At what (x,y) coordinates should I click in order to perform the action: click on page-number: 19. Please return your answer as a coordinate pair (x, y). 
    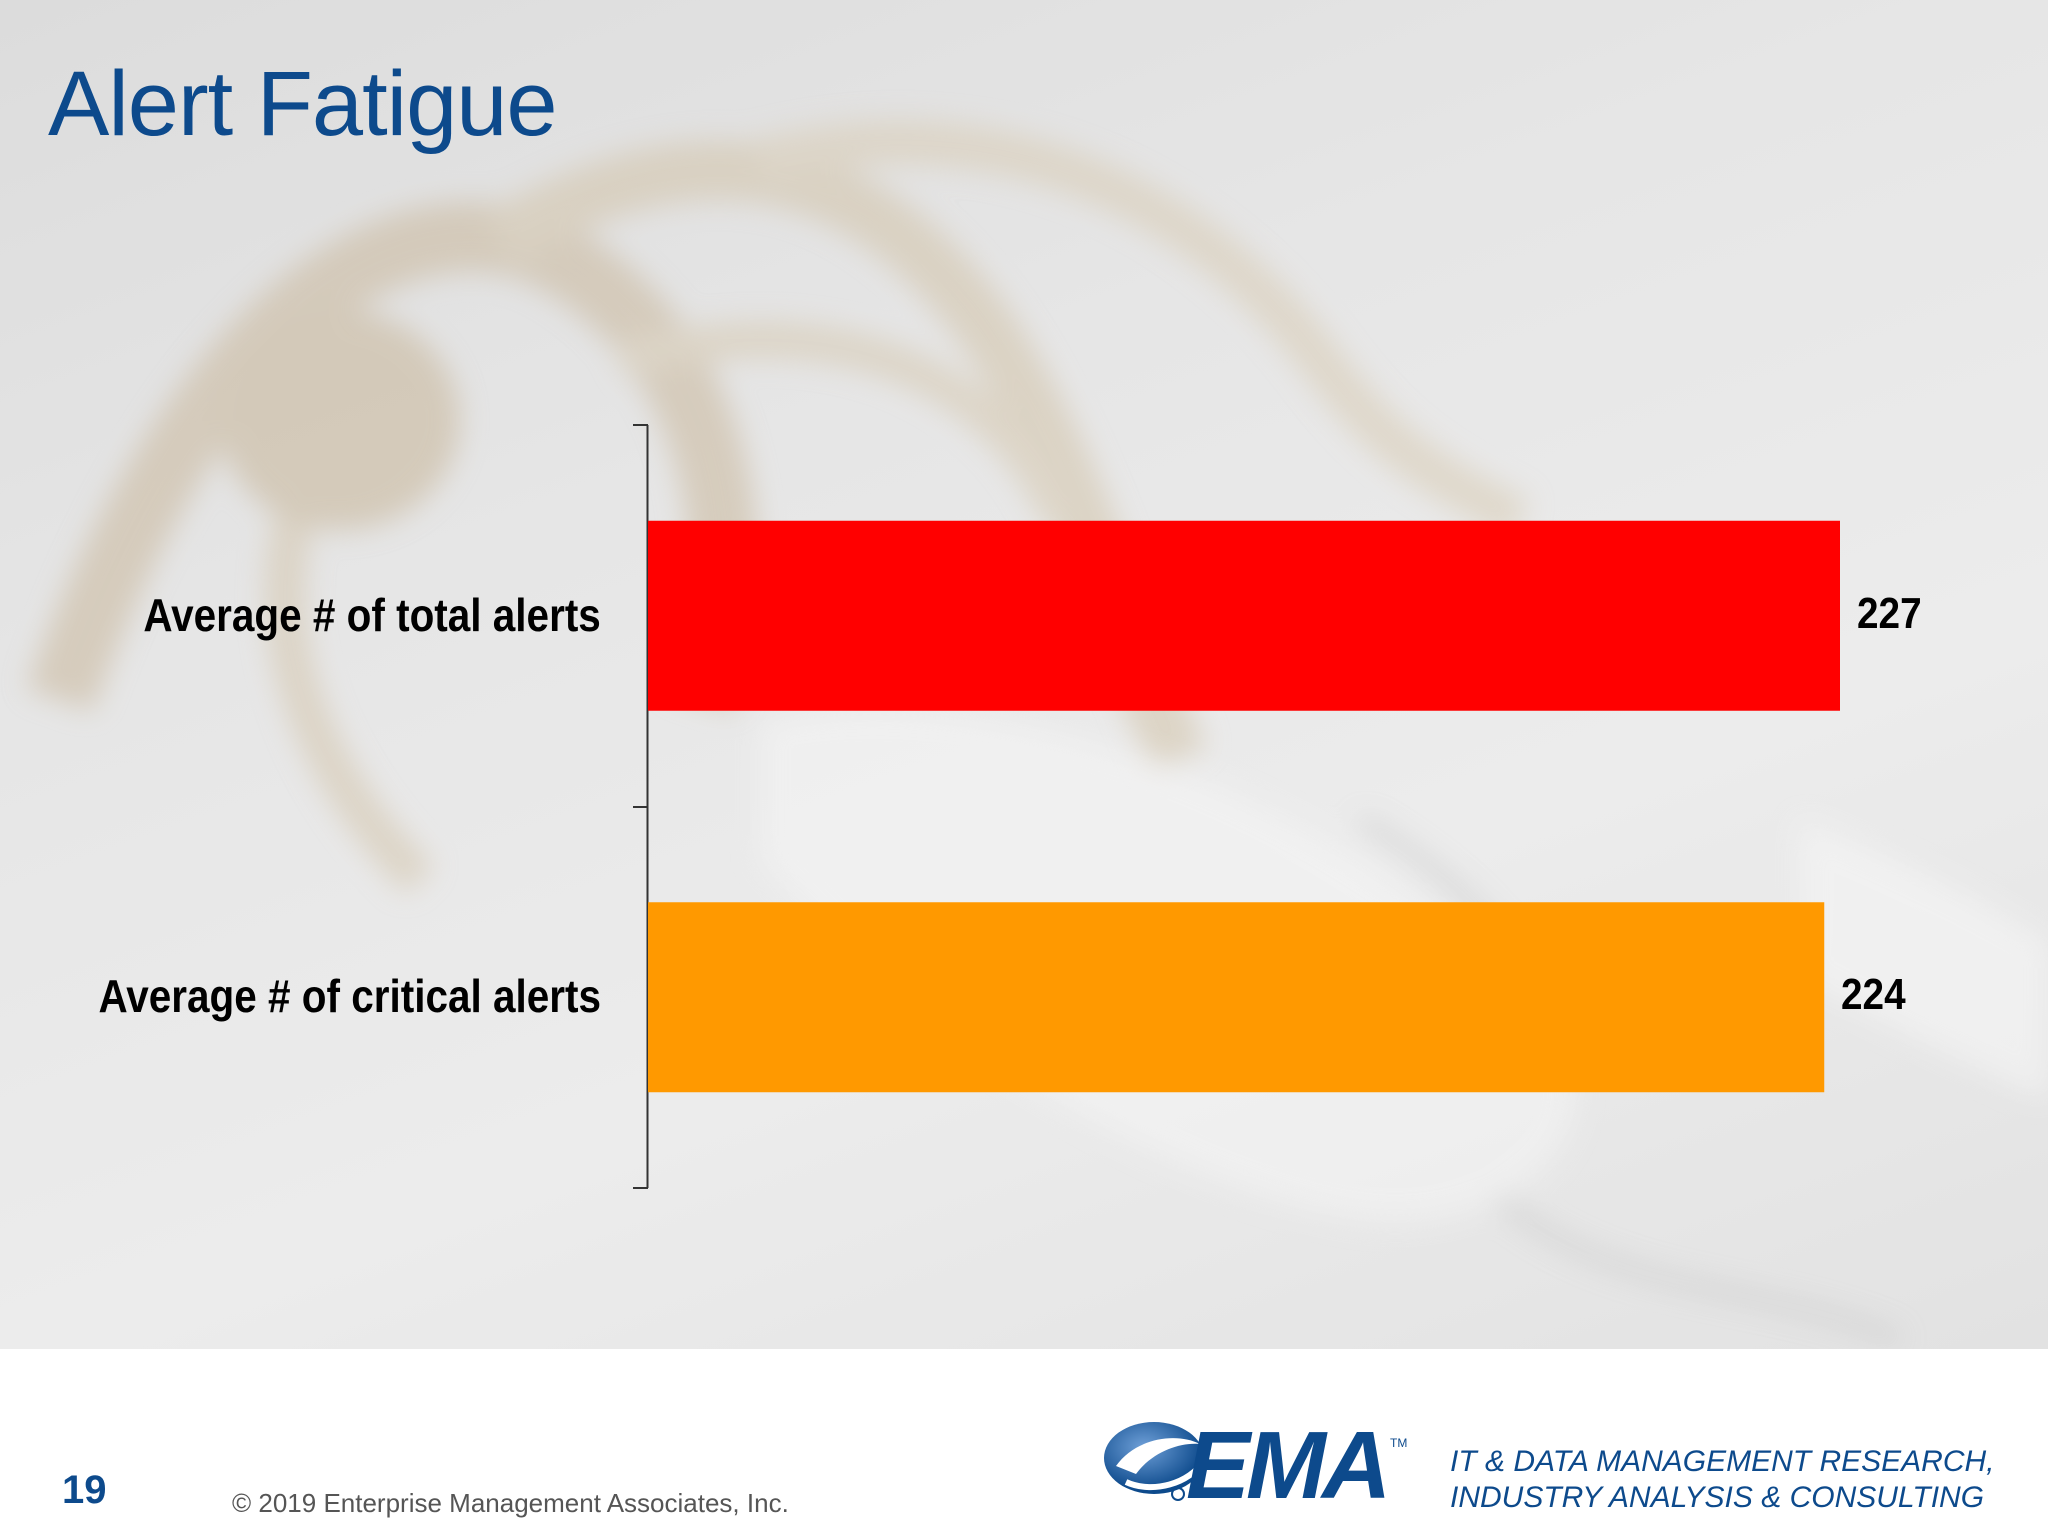
    Looking at the image, I should click on (84, 1490).